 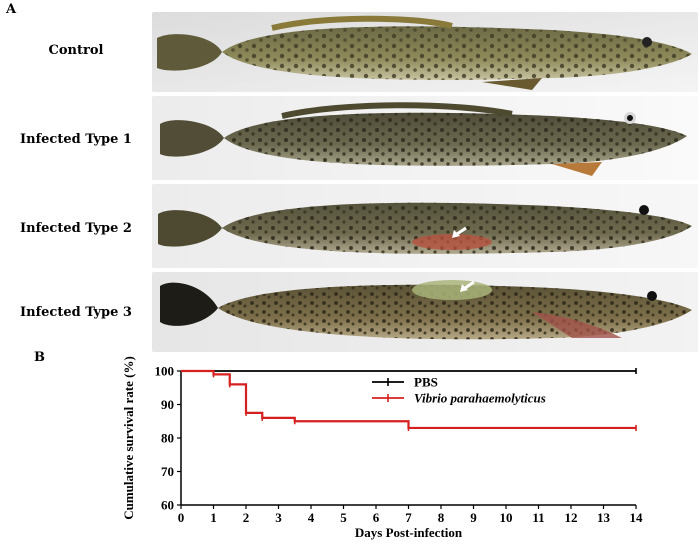 I want to click on fish-photo-control, so click(x=425, y=52).